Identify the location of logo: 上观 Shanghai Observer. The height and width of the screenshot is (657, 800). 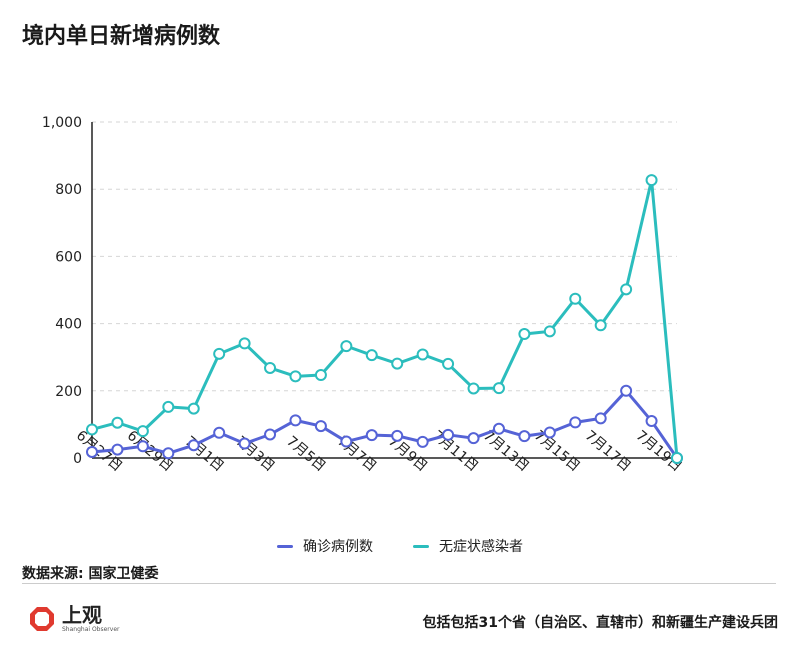
(73, 619).